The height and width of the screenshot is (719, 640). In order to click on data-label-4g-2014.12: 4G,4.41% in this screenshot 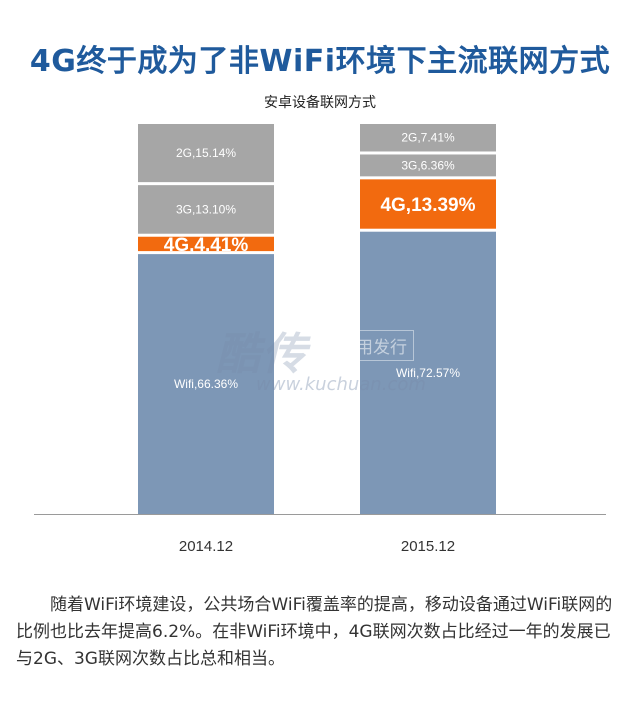, I will do `click(206, 245)`.